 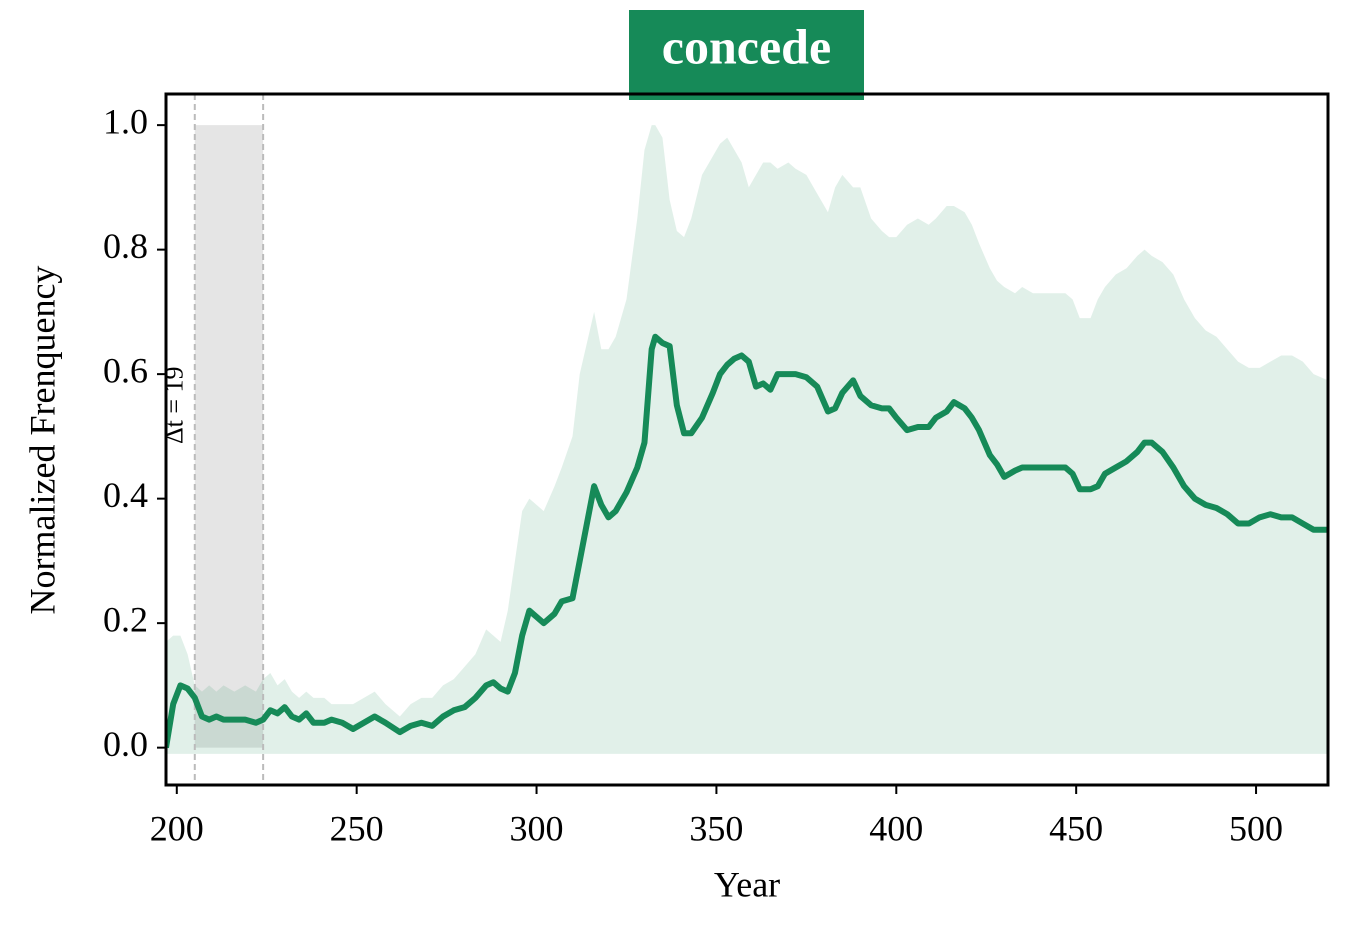 I want to click on x-axis-label: Year, so click(x=747, y=884).